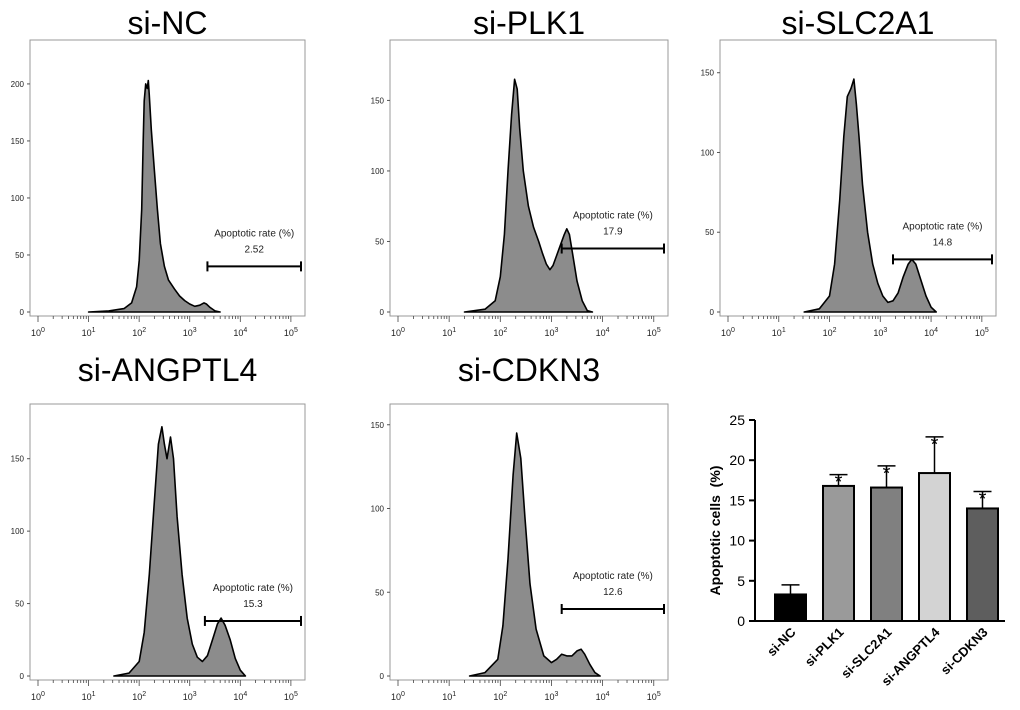 The width and height of the screenshot is (1020, 710). I want to click on category-label: si-NC, so click(781, 641).